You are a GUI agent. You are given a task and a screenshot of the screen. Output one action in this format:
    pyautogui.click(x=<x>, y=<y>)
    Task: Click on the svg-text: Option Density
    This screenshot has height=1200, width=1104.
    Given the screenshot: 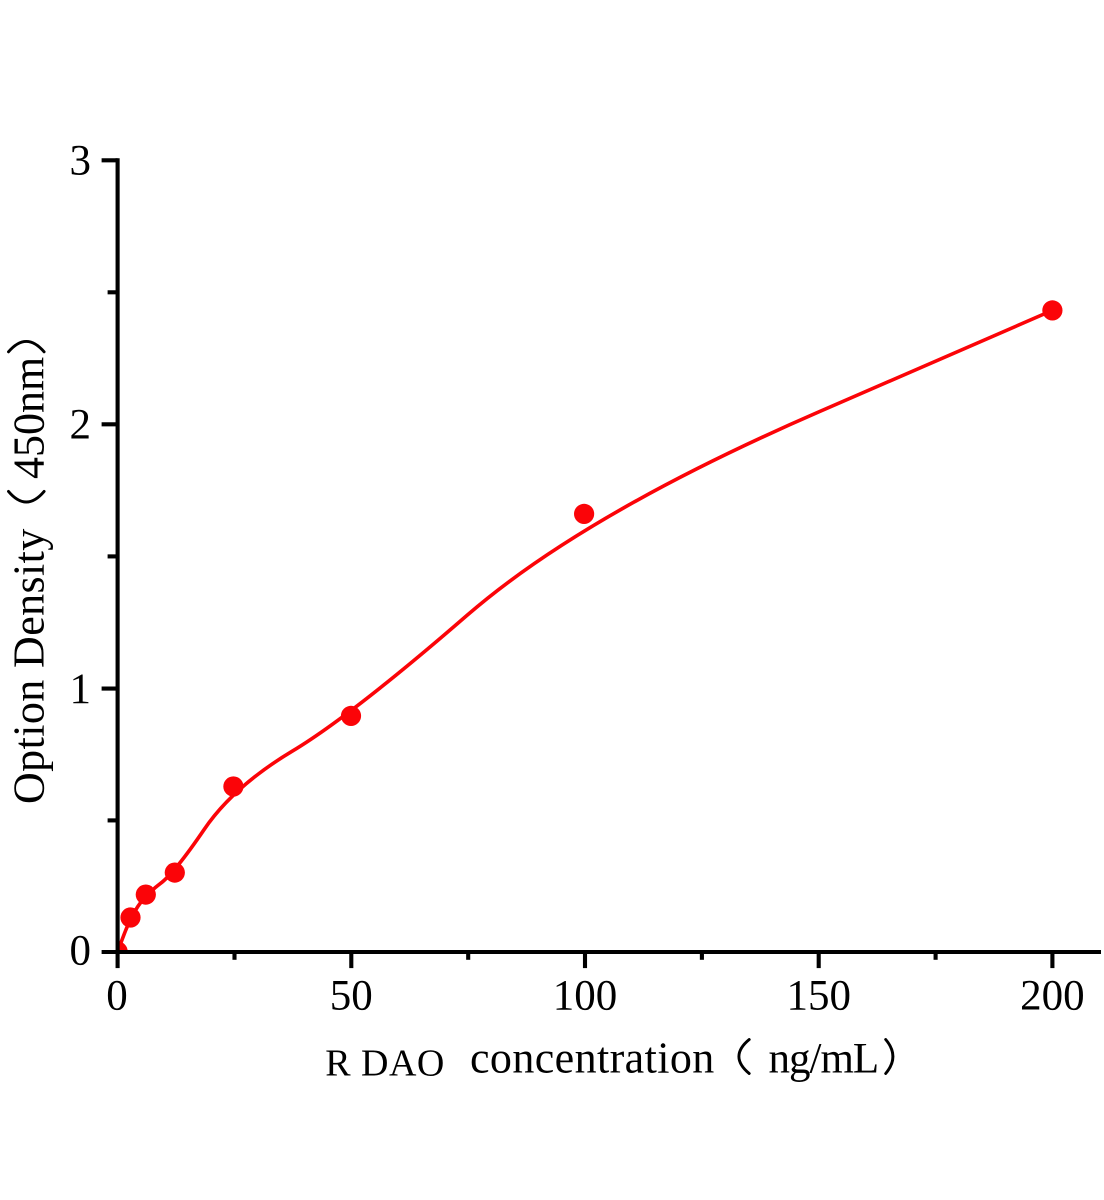 What is the action you would take?
    pyautogui.click(x=29, y=666)
    